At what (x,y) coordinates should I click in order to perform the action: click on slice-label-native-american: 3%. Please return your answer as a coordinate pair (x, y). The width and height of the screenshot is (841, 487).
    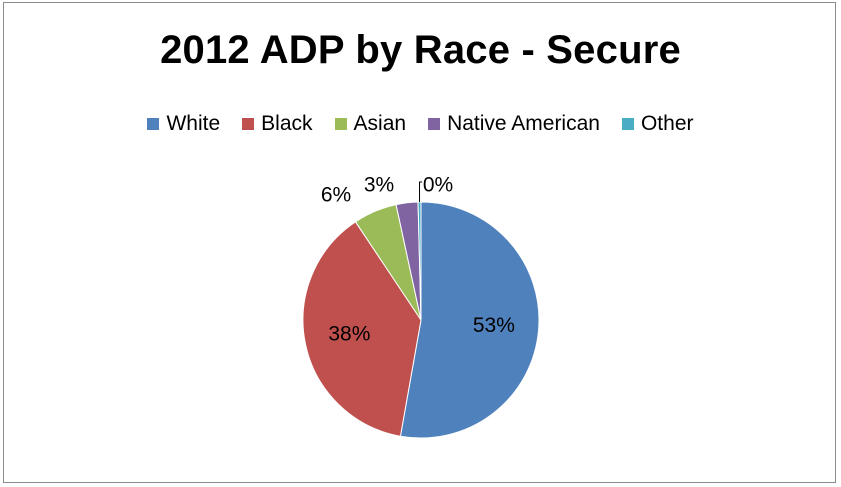
    Looking at the image, I should click on (379, 185).